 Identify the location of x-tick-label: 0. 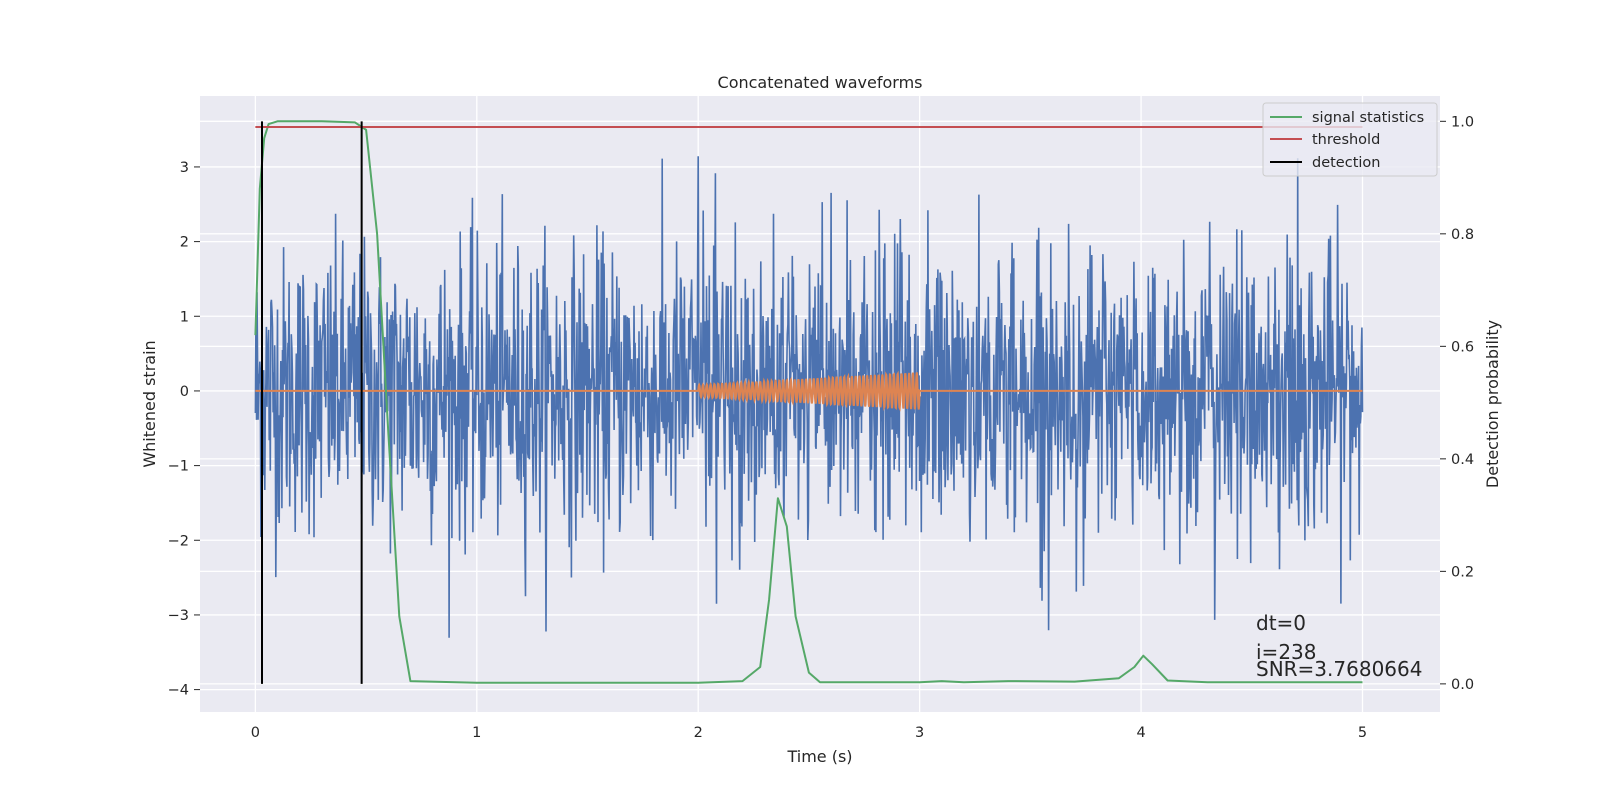
(255, 733).